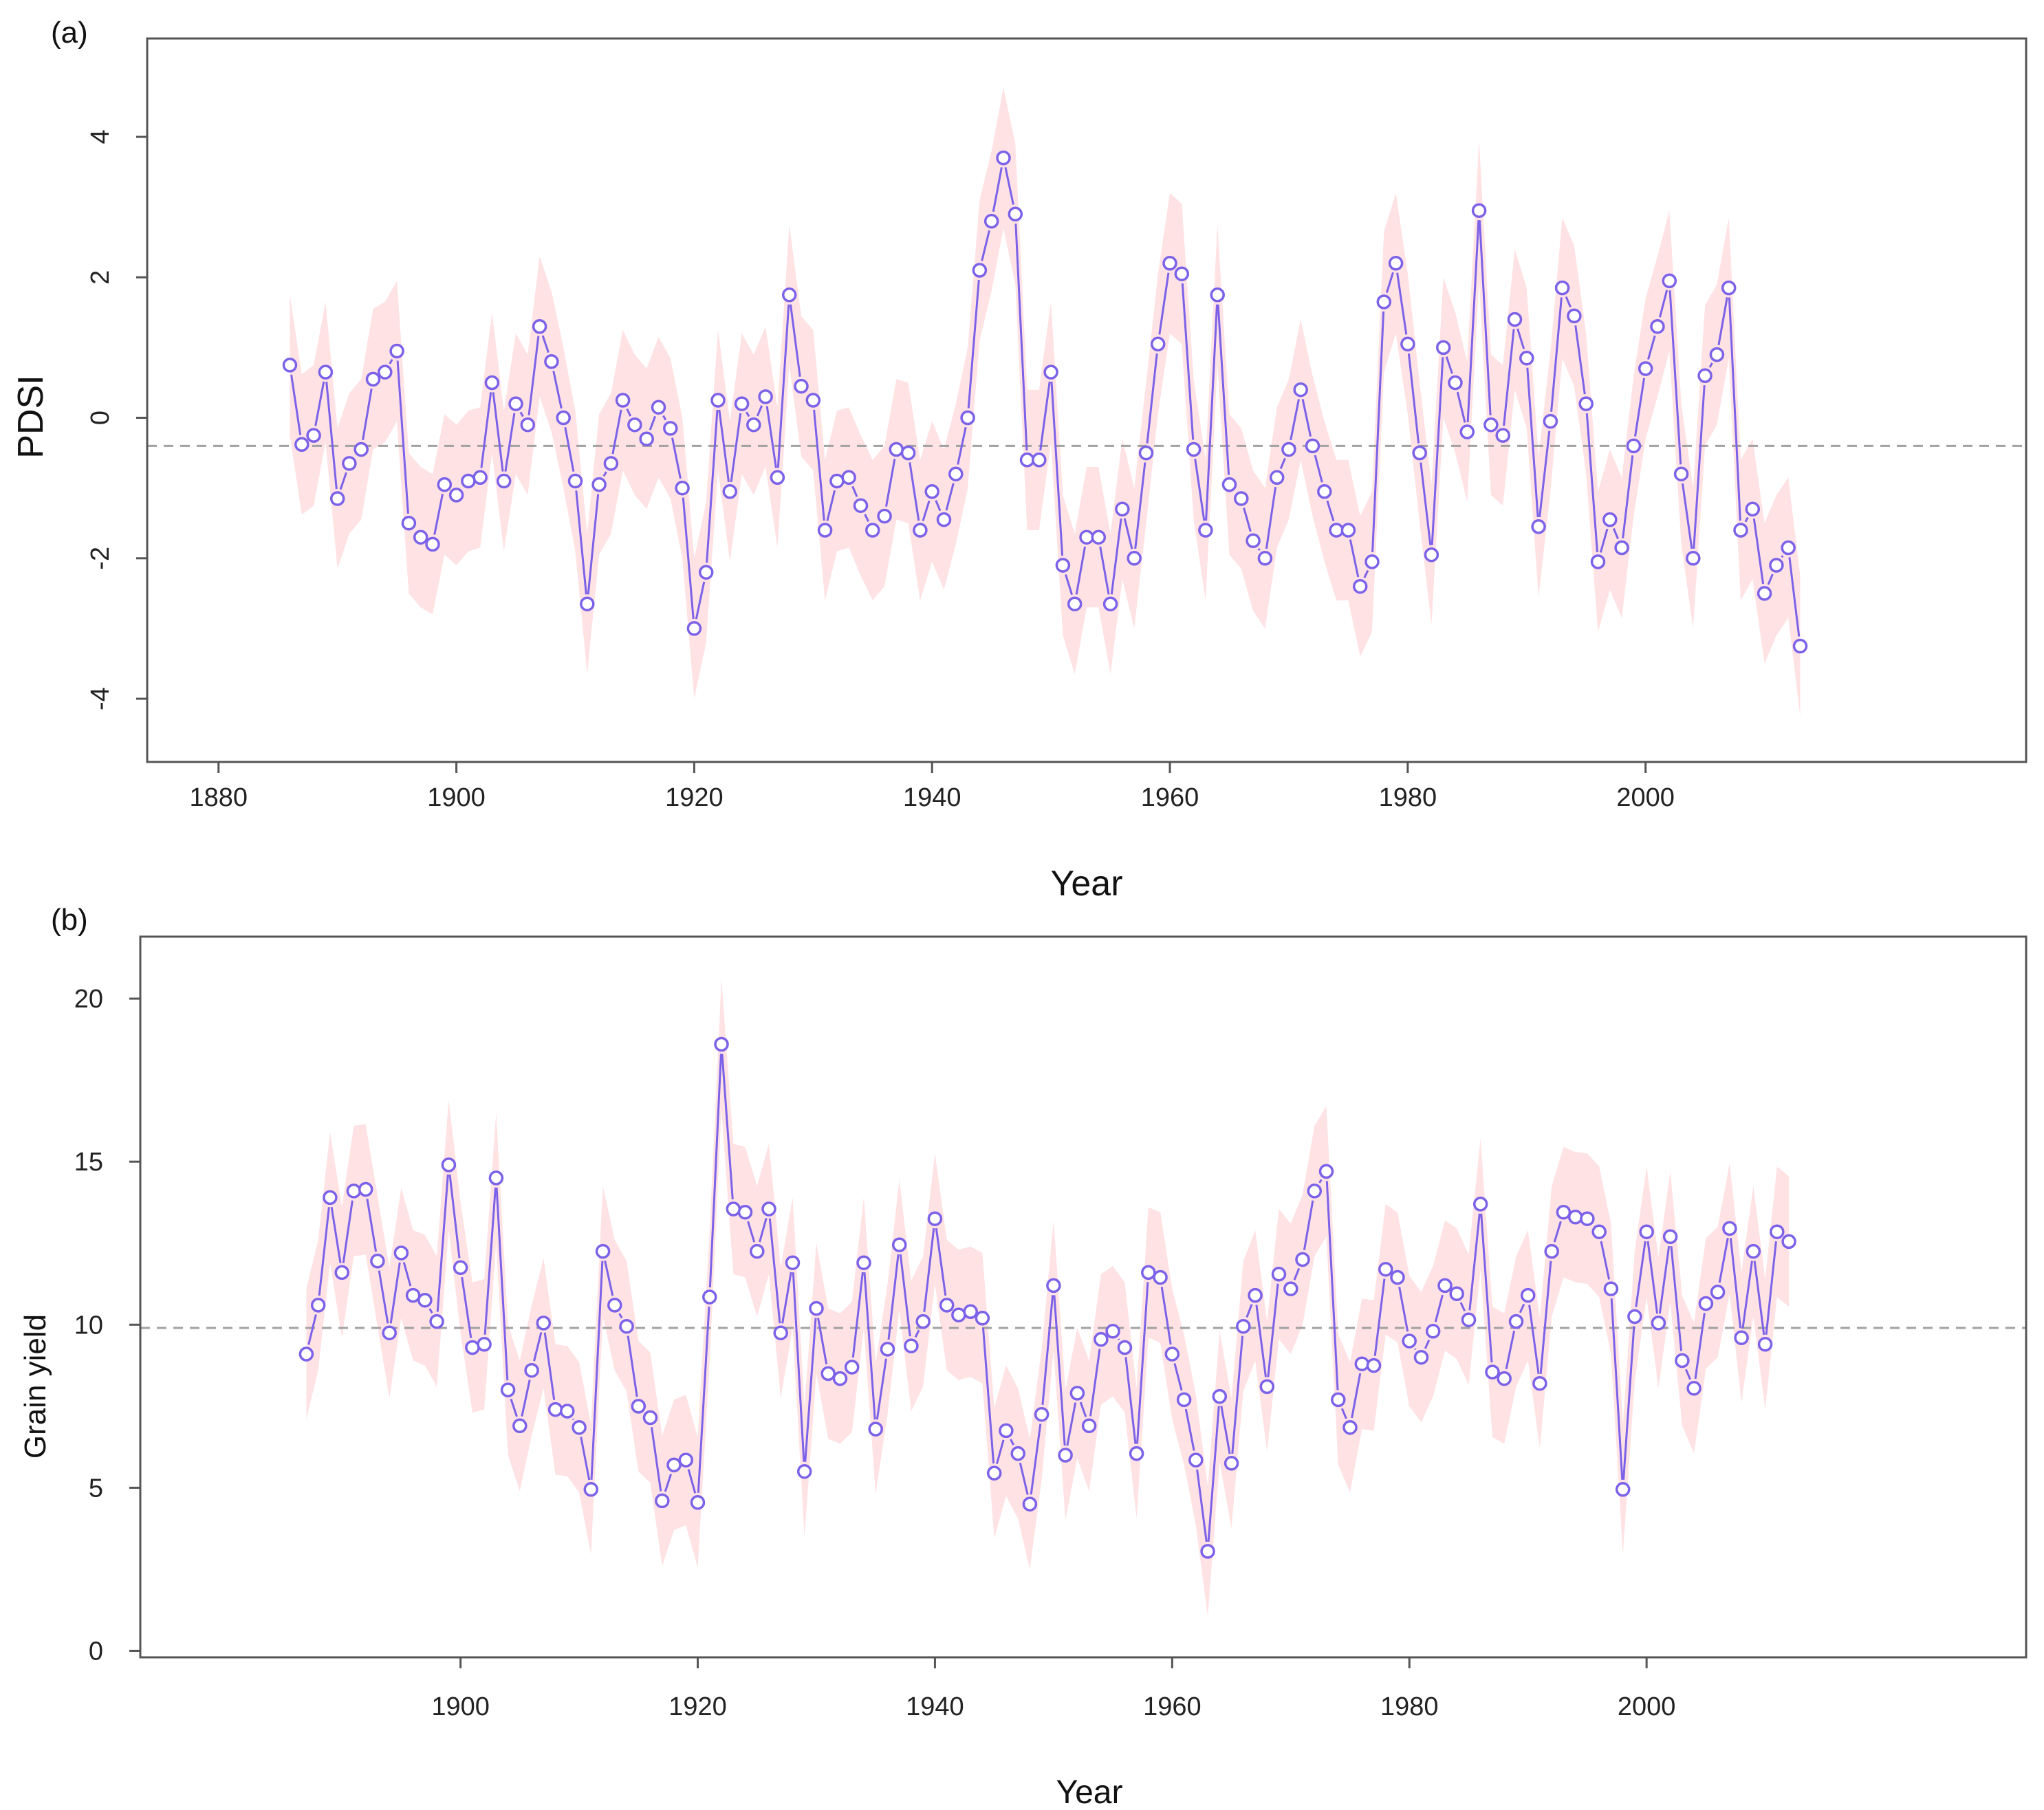  Describe the element at coordinates (456, 797) in the screenshot. I see `pdsi-x-tick-label: 1900` at that location.